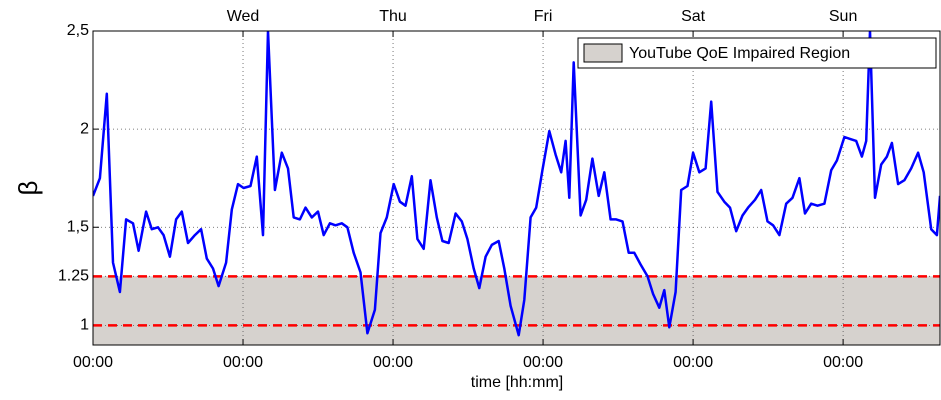  Describe the element at coordinates (393, 16) in the screenshot. I see `top-tick-label: Thu` at that location.